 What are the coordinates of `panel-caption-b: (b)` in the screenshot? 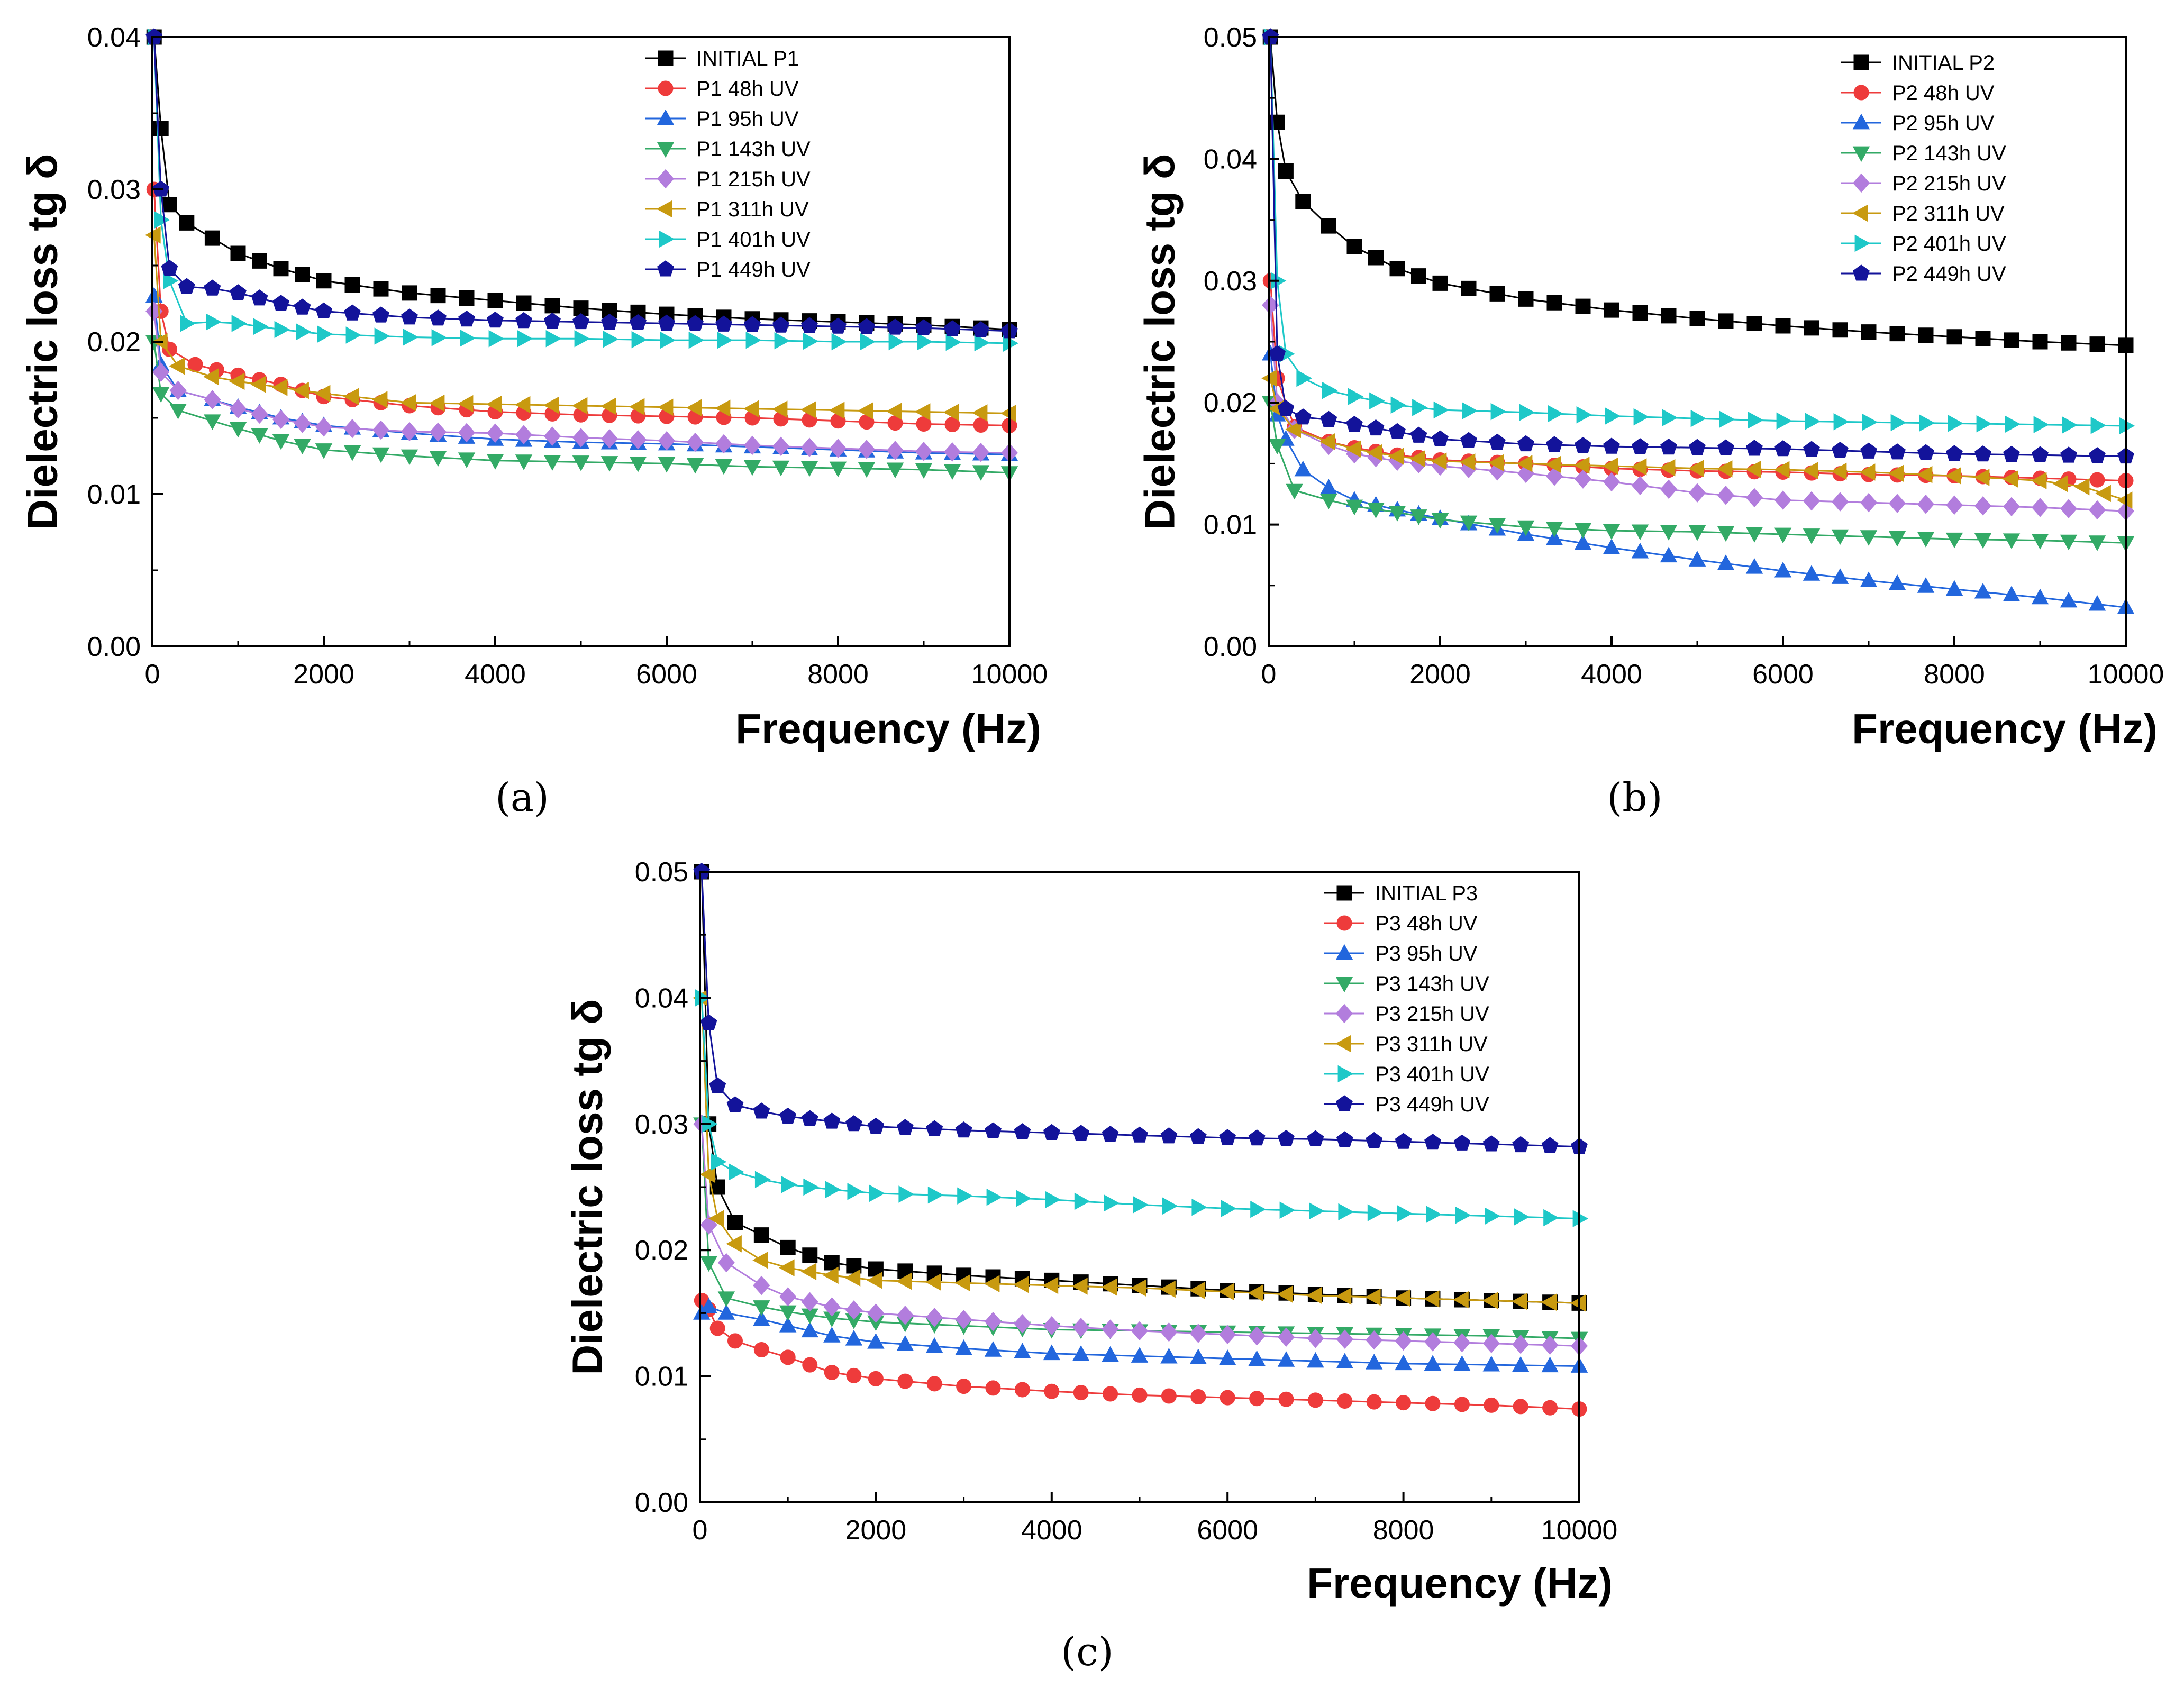 It's located at (1635, 797).